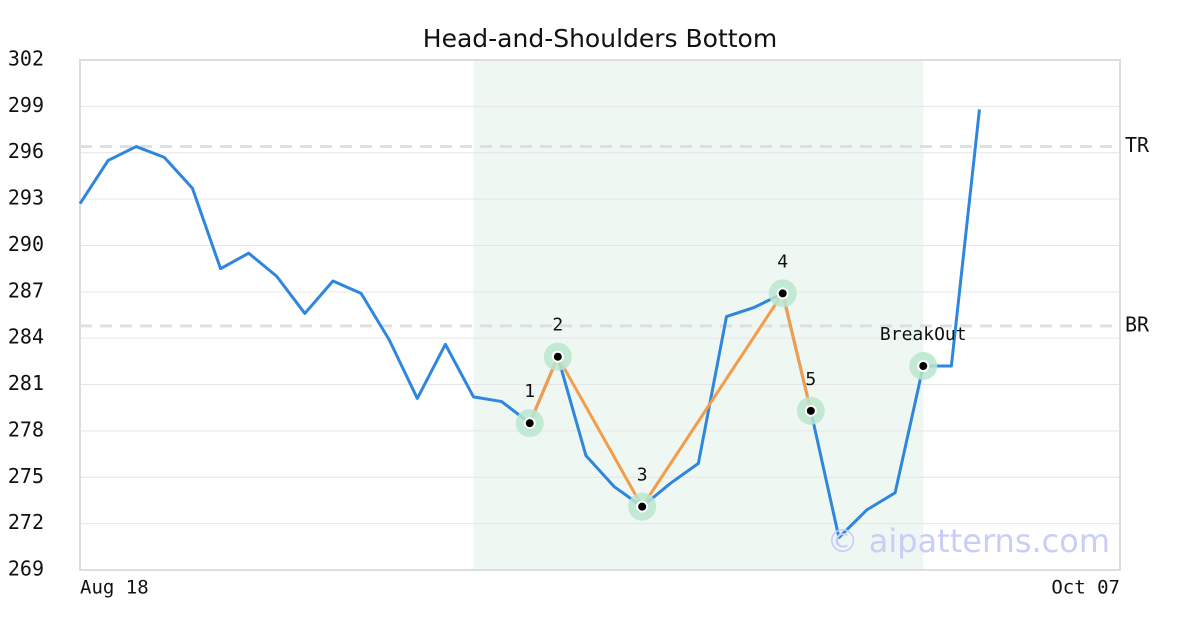 This screenshot has width=1200, height=630. What do you see at coordinates (26, 244) in the screenshot?
I see `y-tick-label: 290` at bounding box center [26, 244].